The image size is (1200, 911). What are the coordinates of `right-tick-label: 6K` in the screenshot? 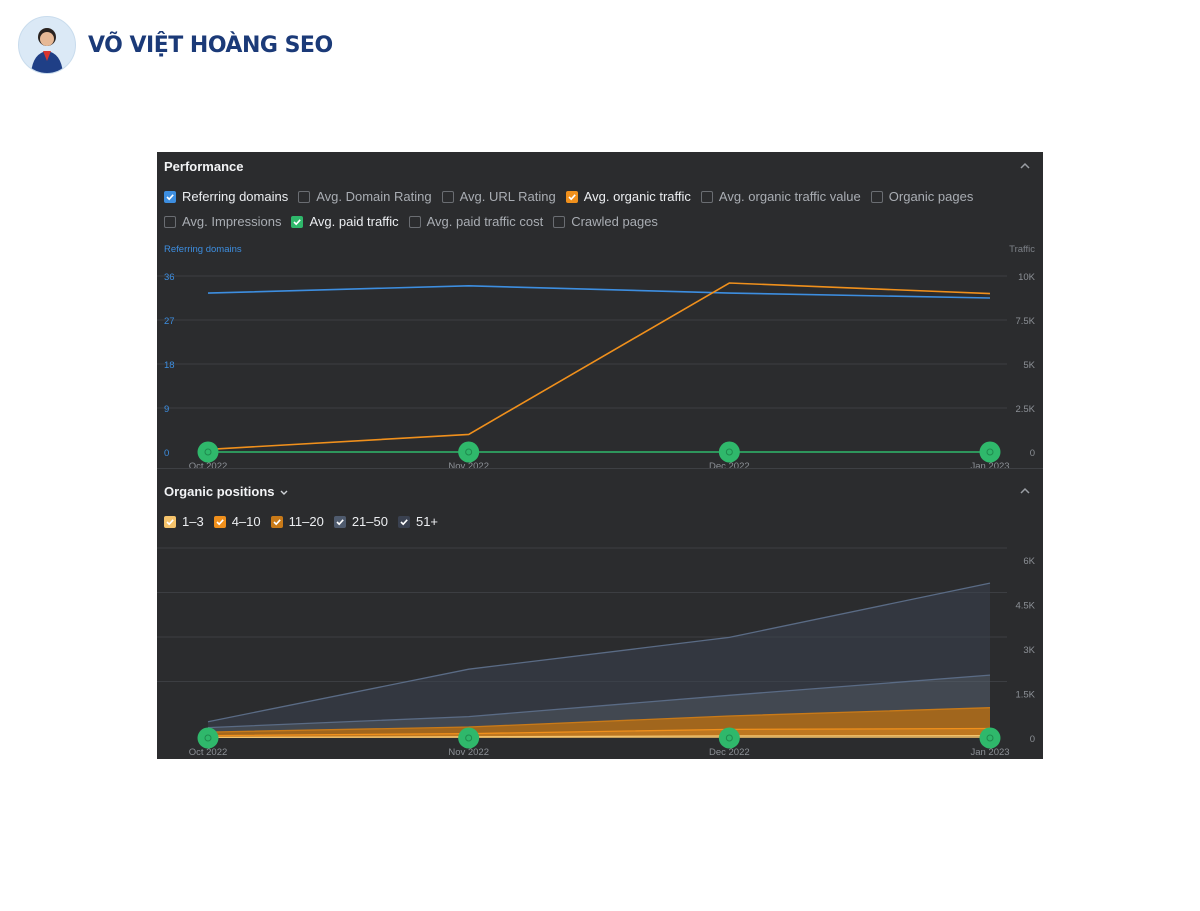 It's located at (1029, 561).